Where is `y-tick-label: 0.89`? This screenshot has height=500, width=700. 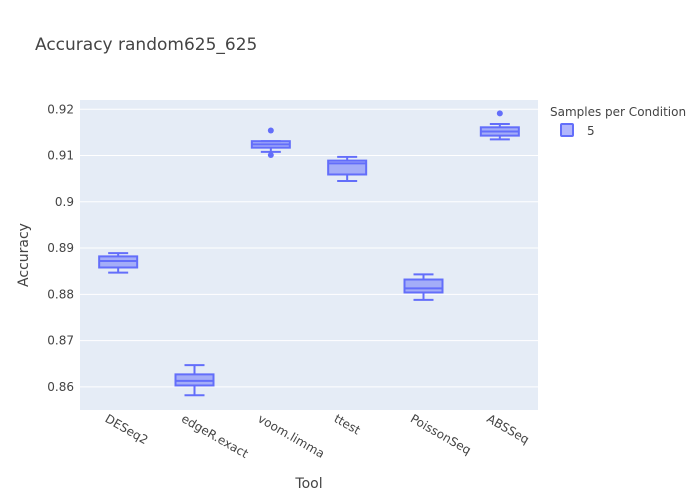 y-tick-label: 0.89 is located at coordinates (60, 248).